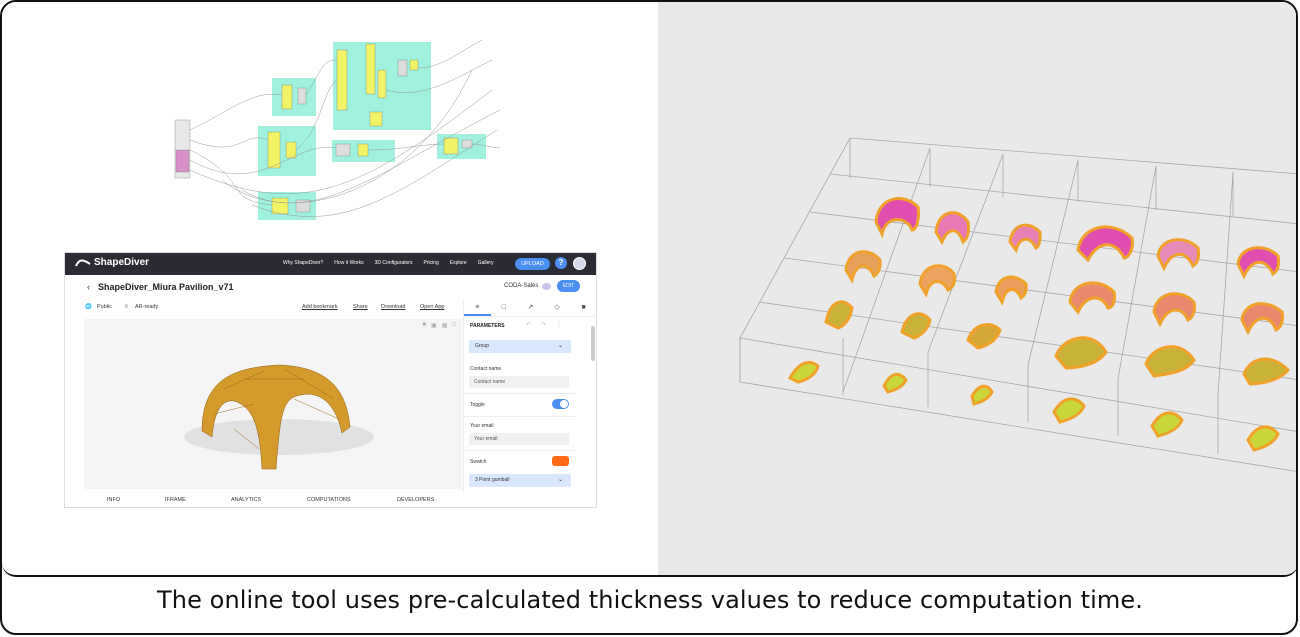 The height and width of the screenshot is (637, 1300). Describe the element at coordinates (122, 262) in the screenshot. I see `brand-name: ShapeDiver` at that location.